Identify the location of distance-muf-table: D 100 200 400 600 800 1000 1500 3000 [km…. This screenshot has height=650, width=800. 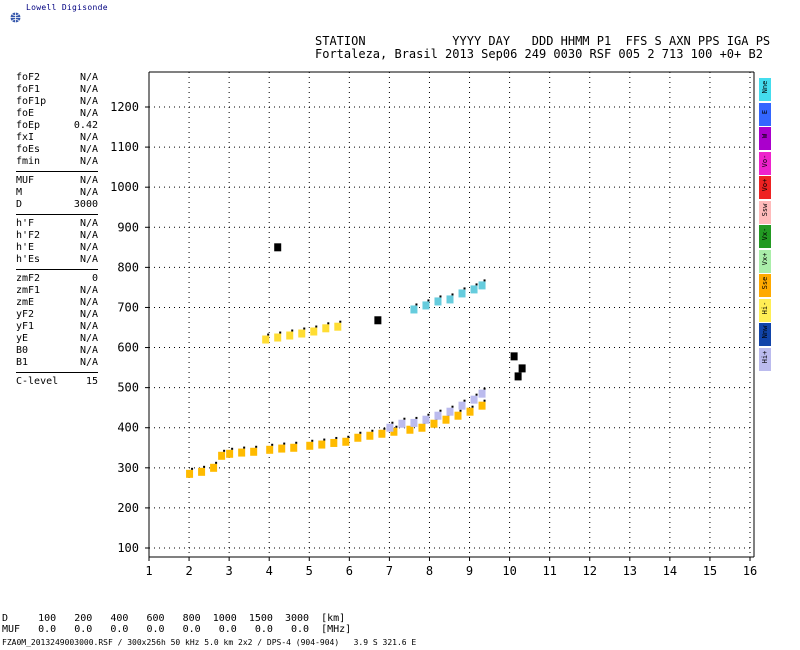
(176, 624).